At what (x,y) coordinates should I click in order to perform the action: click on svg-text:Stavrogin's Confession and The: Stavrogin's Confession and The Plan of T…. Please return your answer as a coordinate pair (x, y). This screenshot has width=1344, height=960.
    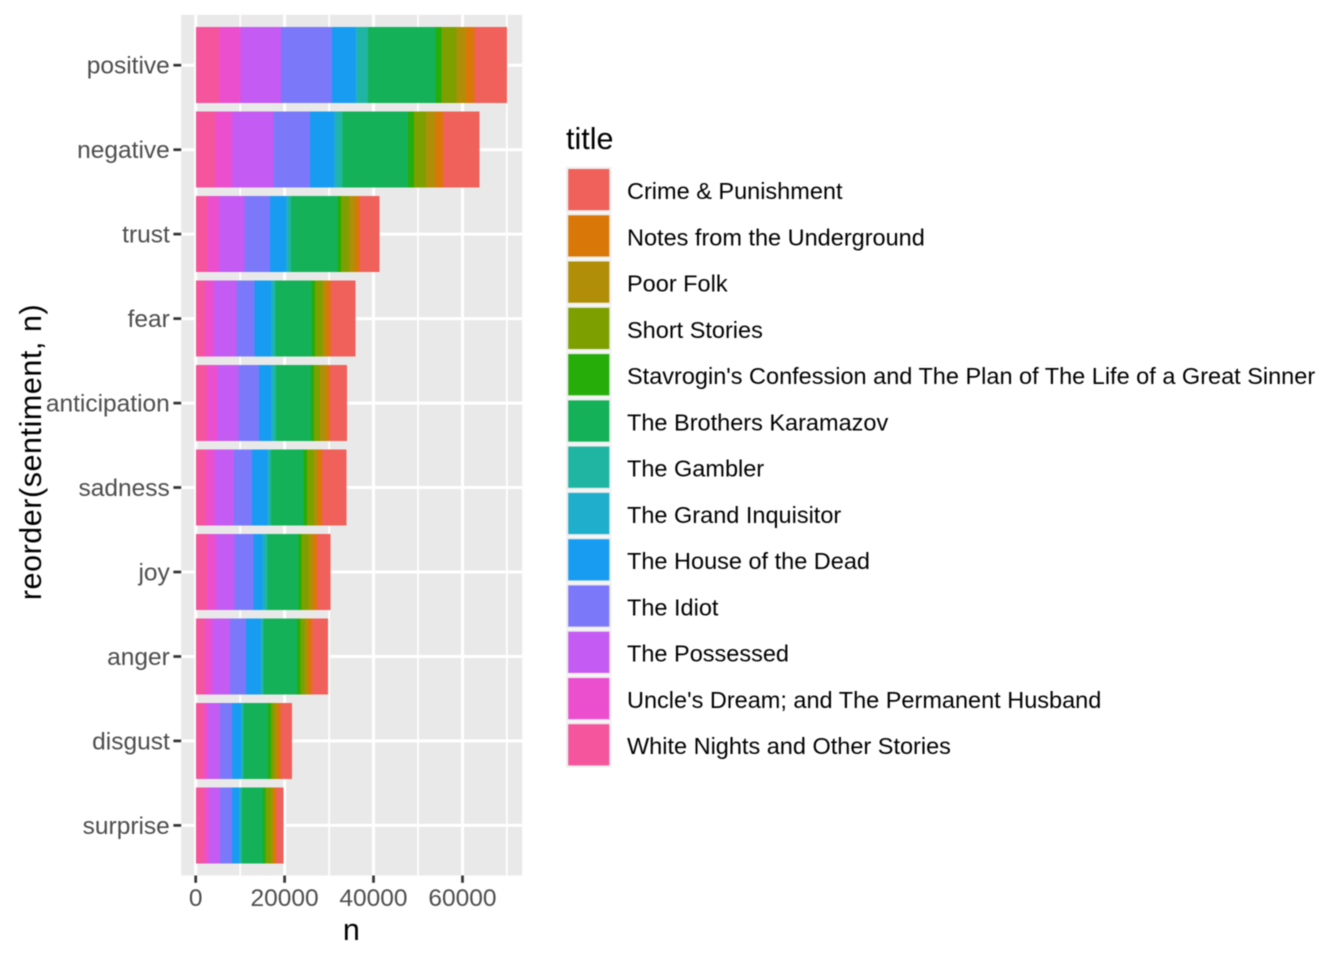
    Looking at the image, I should click on (971, 376).